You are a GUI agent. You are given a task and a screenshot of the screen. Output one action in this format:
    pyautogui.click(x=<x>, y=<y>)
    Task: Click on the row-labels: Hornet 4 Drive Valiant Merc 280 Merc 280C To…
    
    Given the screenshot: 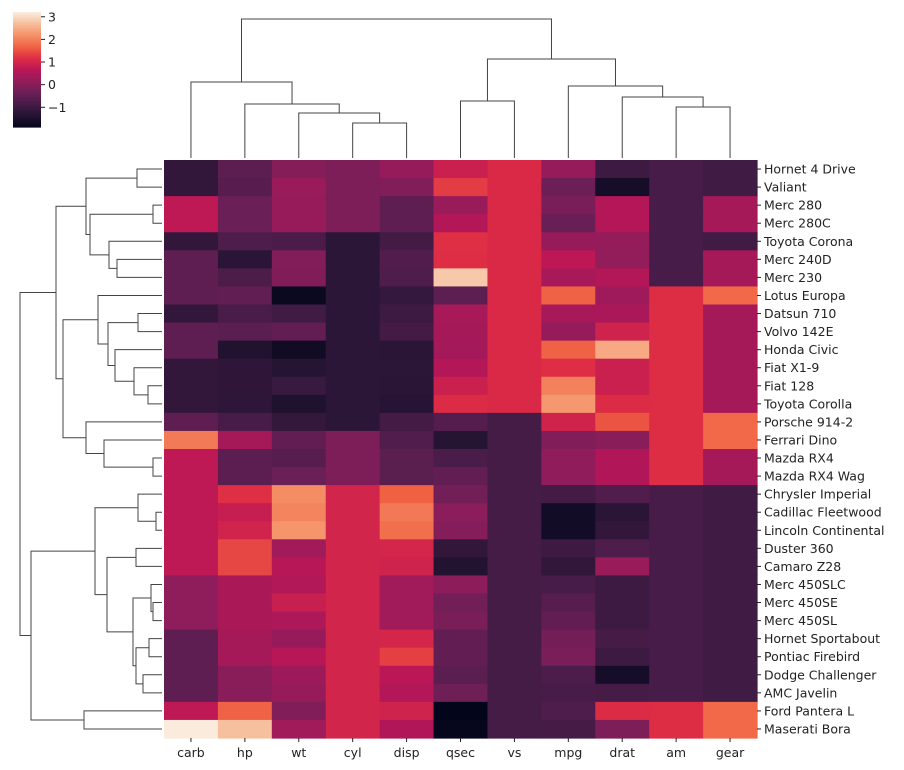 What is the action you would take?
    pyautogui.click(x=821, y=449)
    